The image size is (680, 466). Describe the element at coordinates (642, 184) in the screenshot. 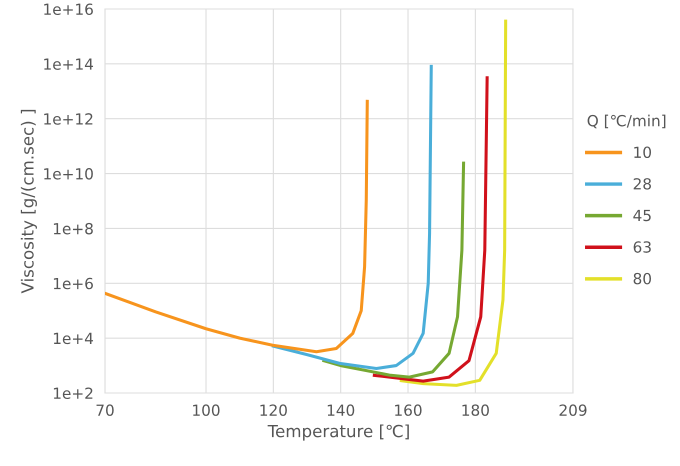

I see `legend-label: 28` at that location.